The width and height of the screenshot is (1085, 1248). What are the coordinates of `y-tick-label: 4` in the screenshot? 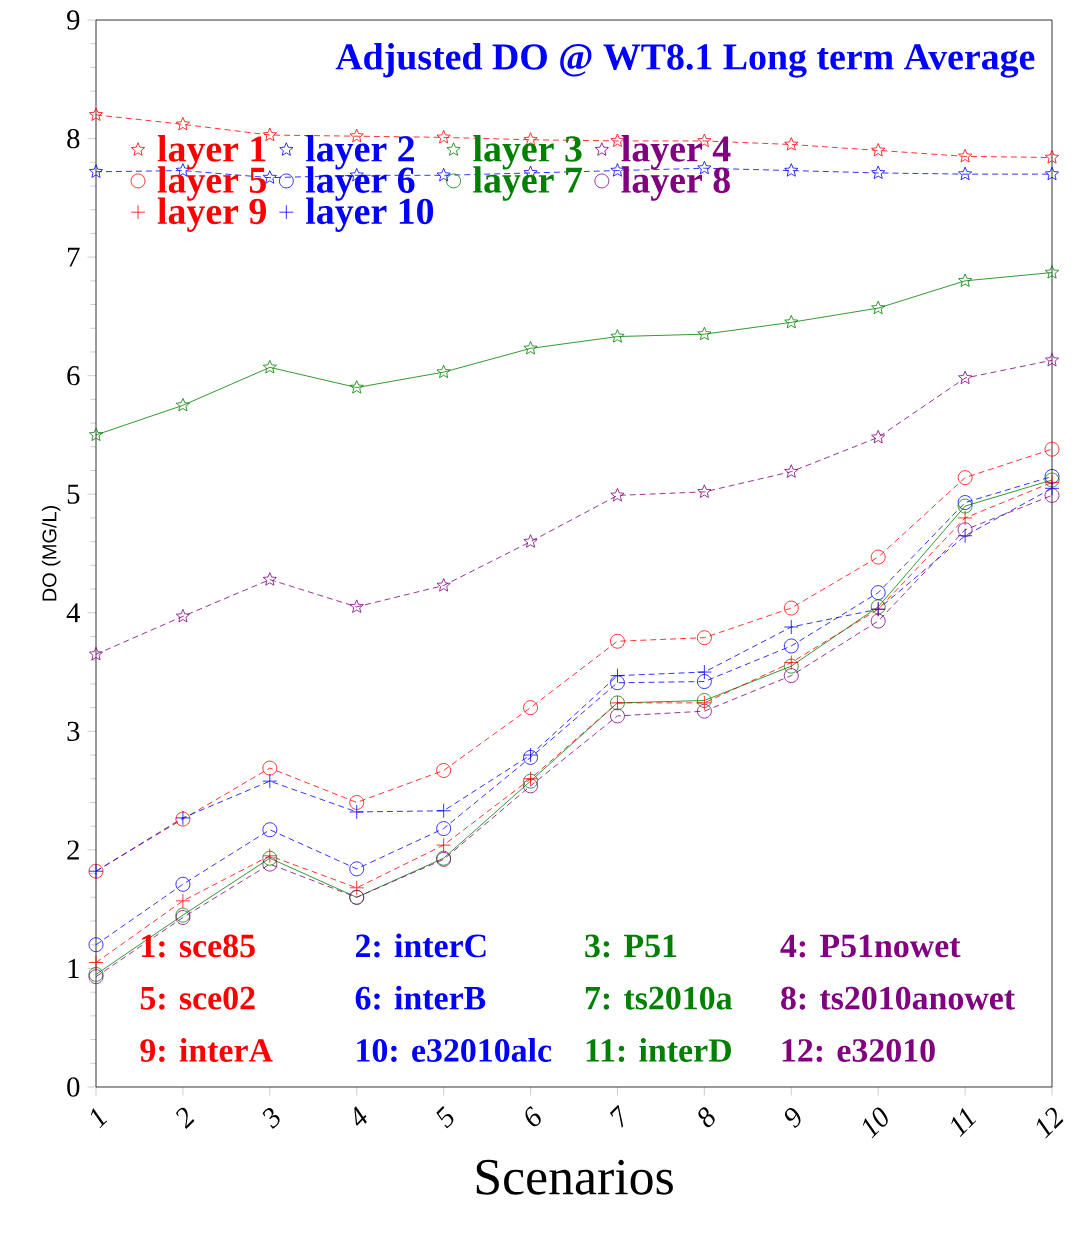 It's located at (73, 613).